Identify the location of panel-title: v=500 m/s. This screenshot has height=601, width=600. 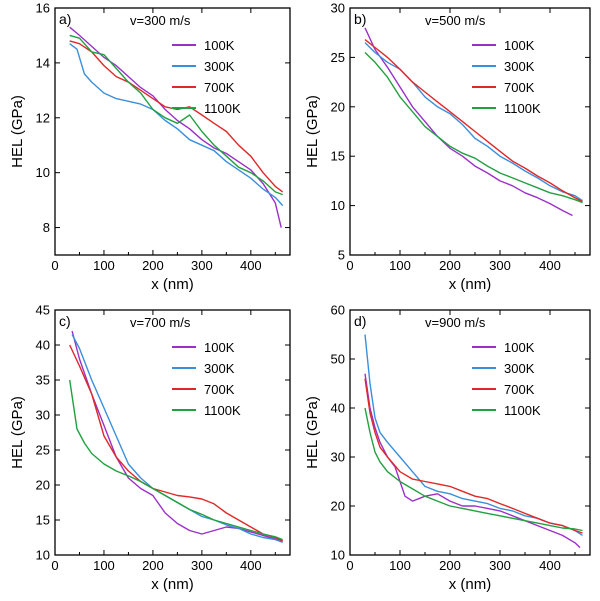
(455, 20).